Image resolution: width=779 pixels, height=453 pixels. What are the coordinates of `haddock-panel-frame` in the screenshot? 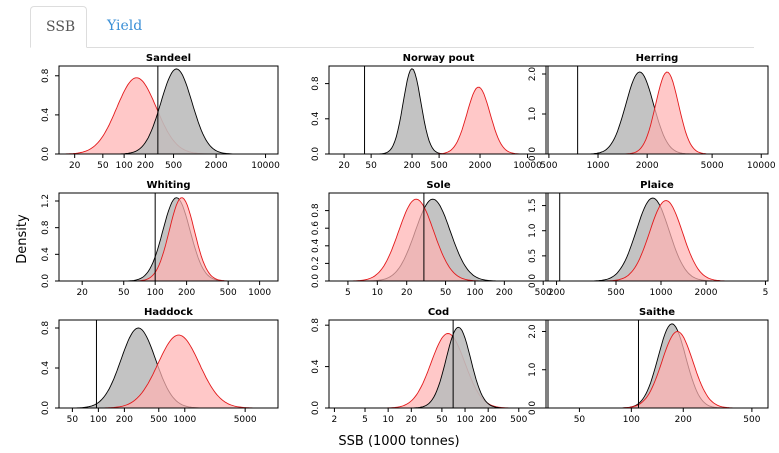 It's located at (168, 364).